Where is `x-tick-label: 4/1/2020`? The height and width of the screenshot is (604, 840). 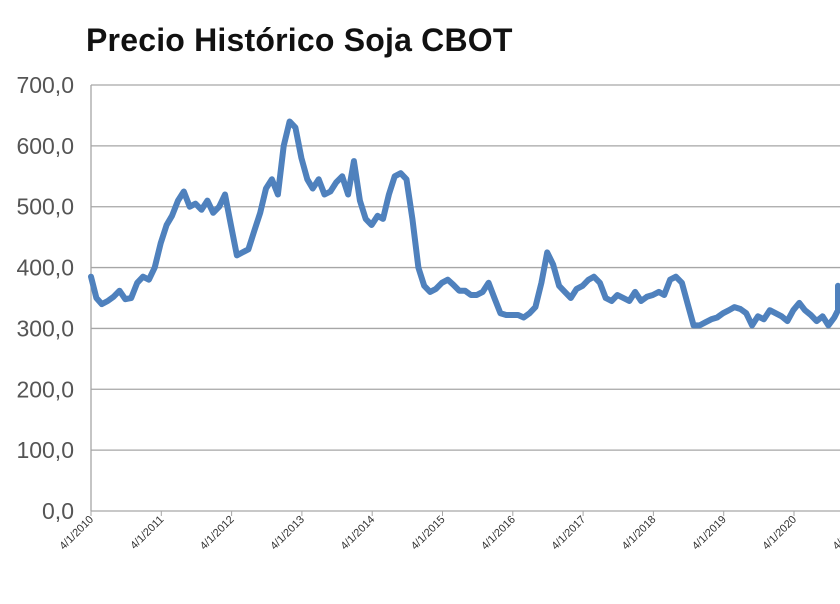
x-tick-label: 4/1/2020 is located at coordinates (779, 533).